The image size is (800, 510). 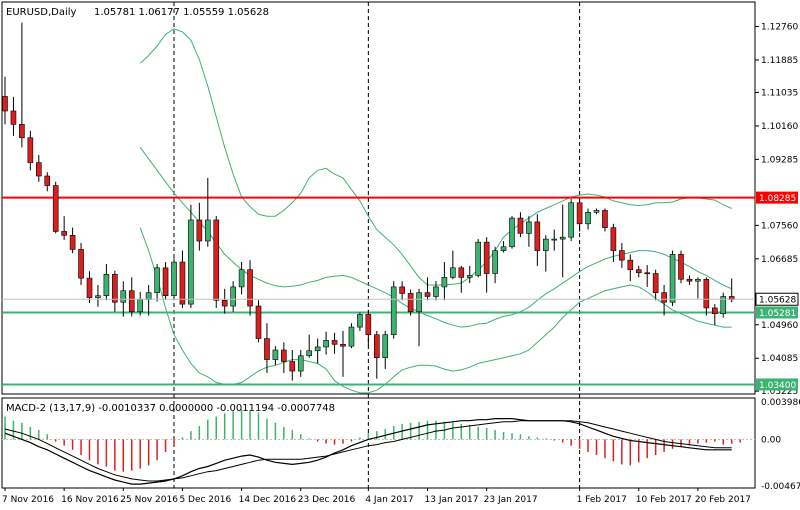 What do you see at coordinates (771, 440) in the screenshot?
I see `macd-tick-label: 0.00` at bounding box center [771, 440].